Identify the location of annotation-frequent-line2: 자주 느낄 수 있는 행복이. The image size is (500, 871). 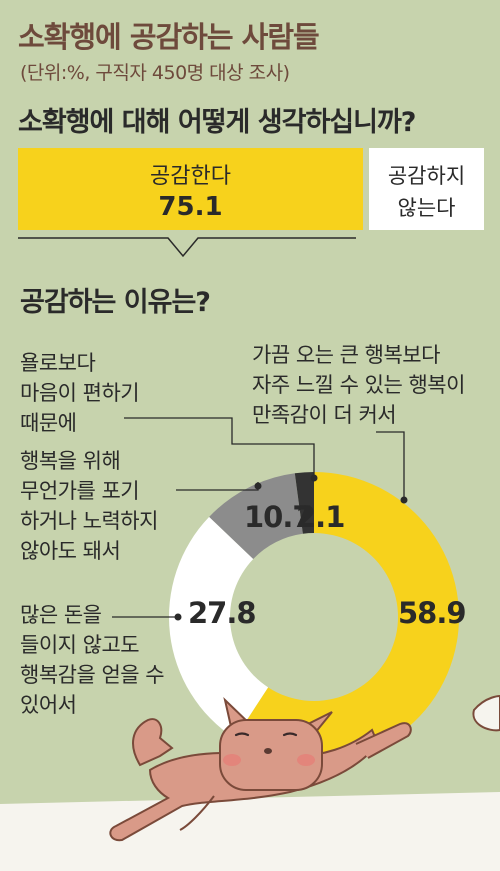
(358, 385).